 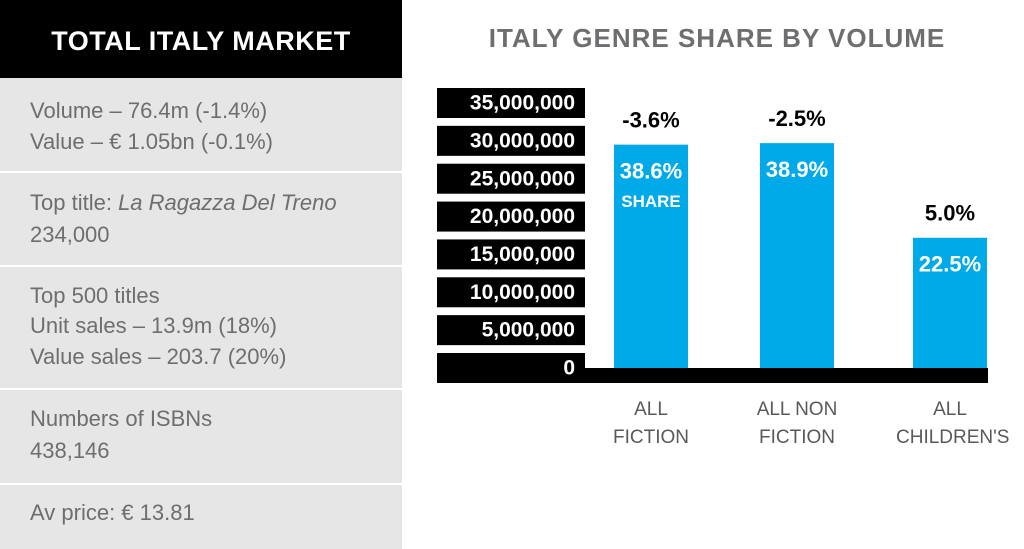 I want to click on y-tick-label: 35,000,000, so click(x=522, y=103).